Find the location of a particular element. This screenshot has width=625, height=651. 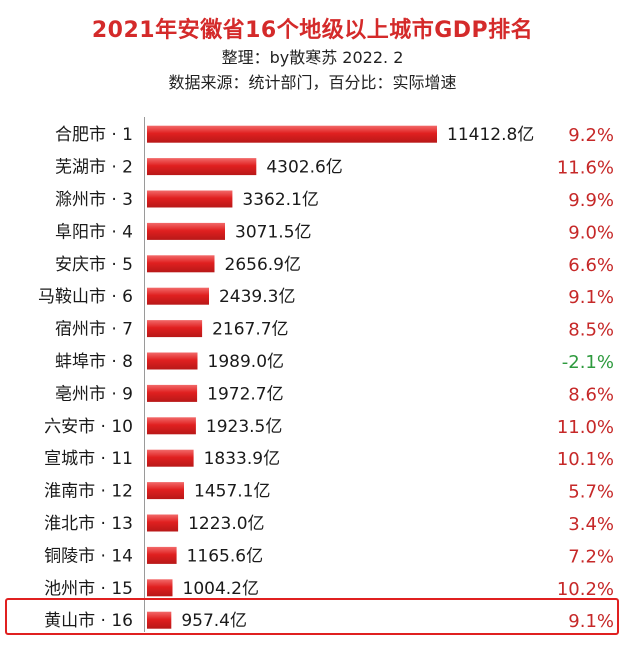

category-axis-line is located at coordinates (144, 374).